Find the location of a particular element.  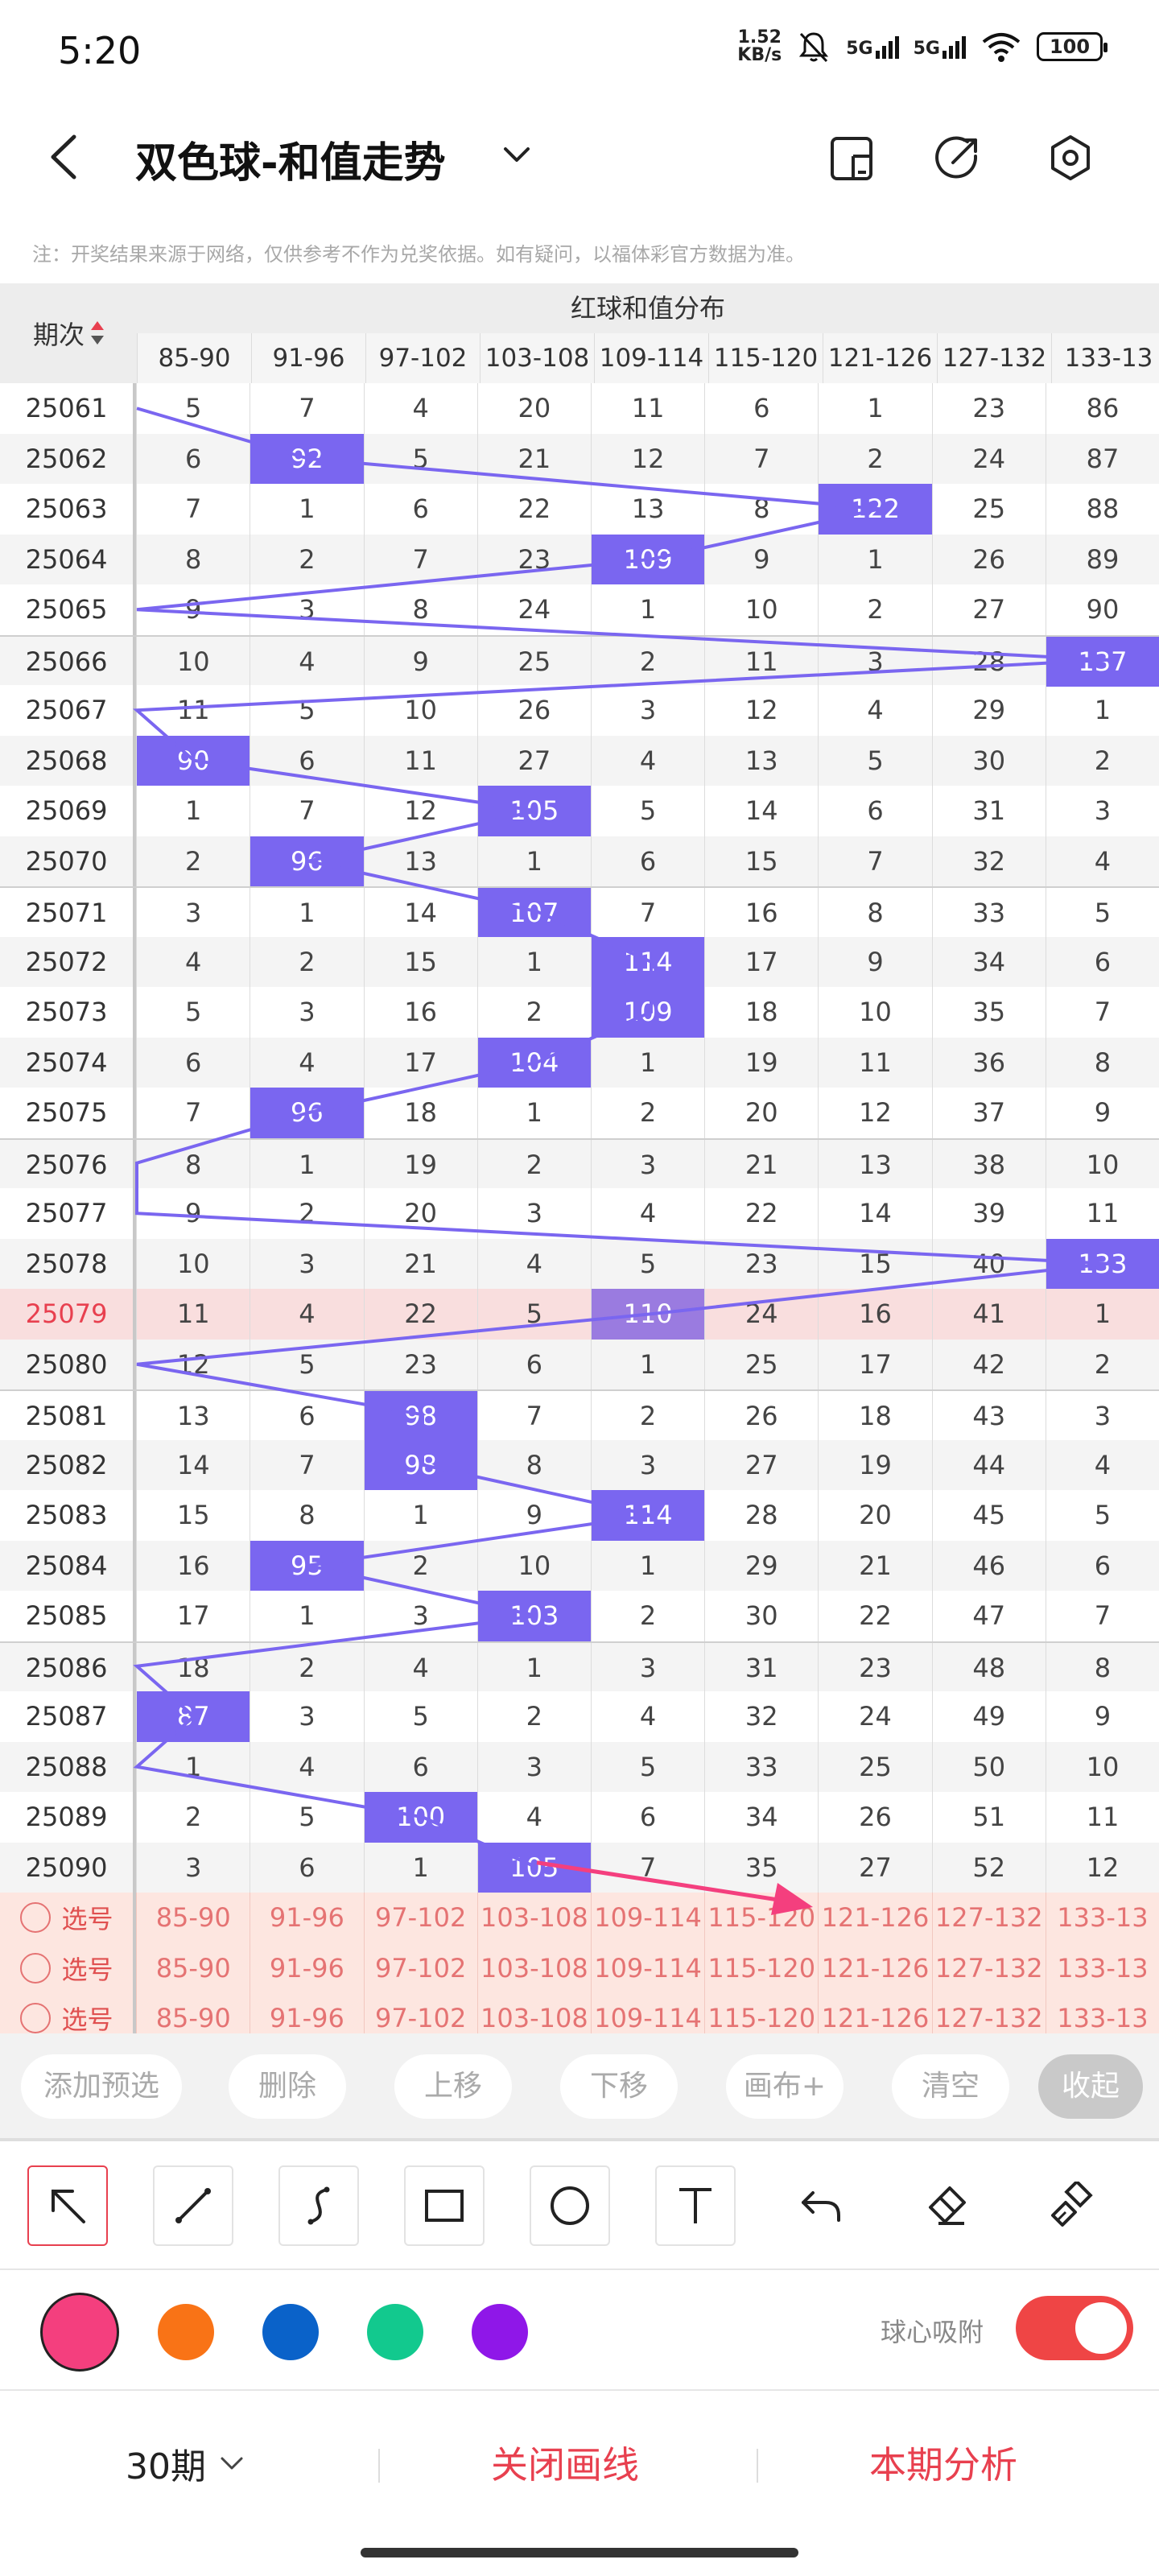

clear-button: 清空 is located at coordinates (950, 2086).